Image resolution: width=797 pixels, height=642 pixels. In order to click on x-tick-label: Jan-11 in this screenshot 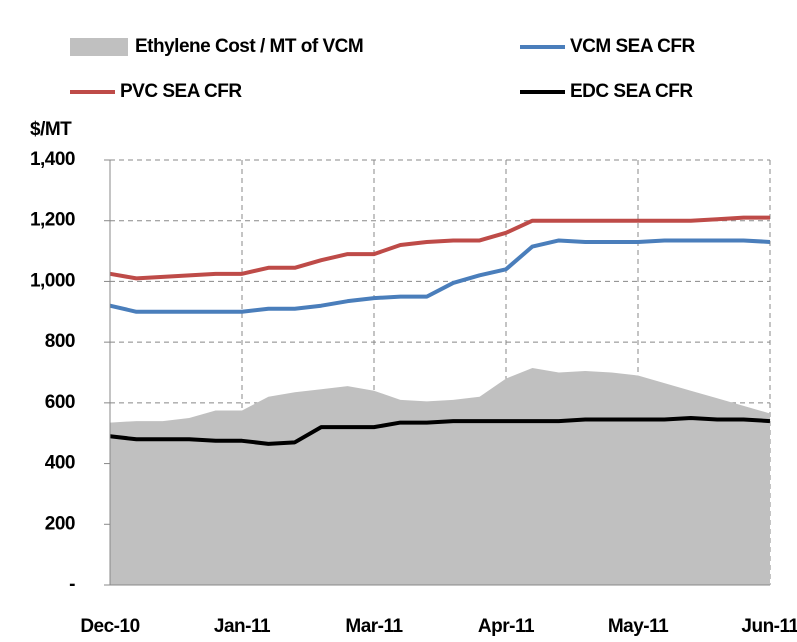, I will do `click(242, 626)`.